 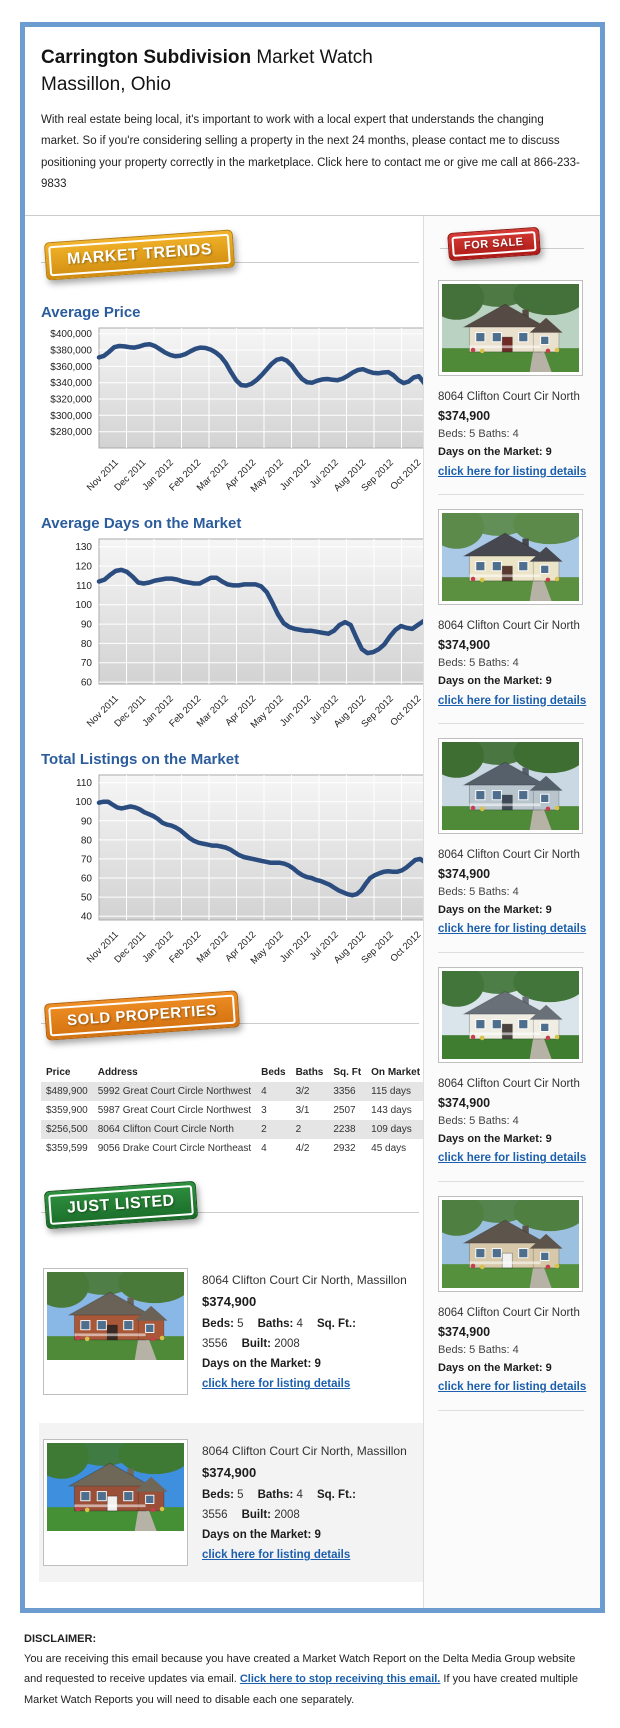 I want to click on disclaimer-heading: DISCLAIMER:, so click(x=60, y=1638).